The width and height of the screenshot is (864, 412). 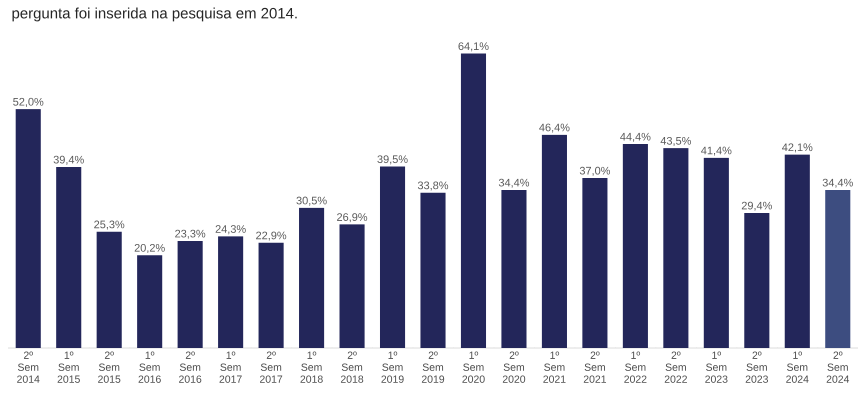 What do you see at coordinates (757, 206) in the screenshot?
I see `data-label: 29,4%` at bounding box center [757, 206].